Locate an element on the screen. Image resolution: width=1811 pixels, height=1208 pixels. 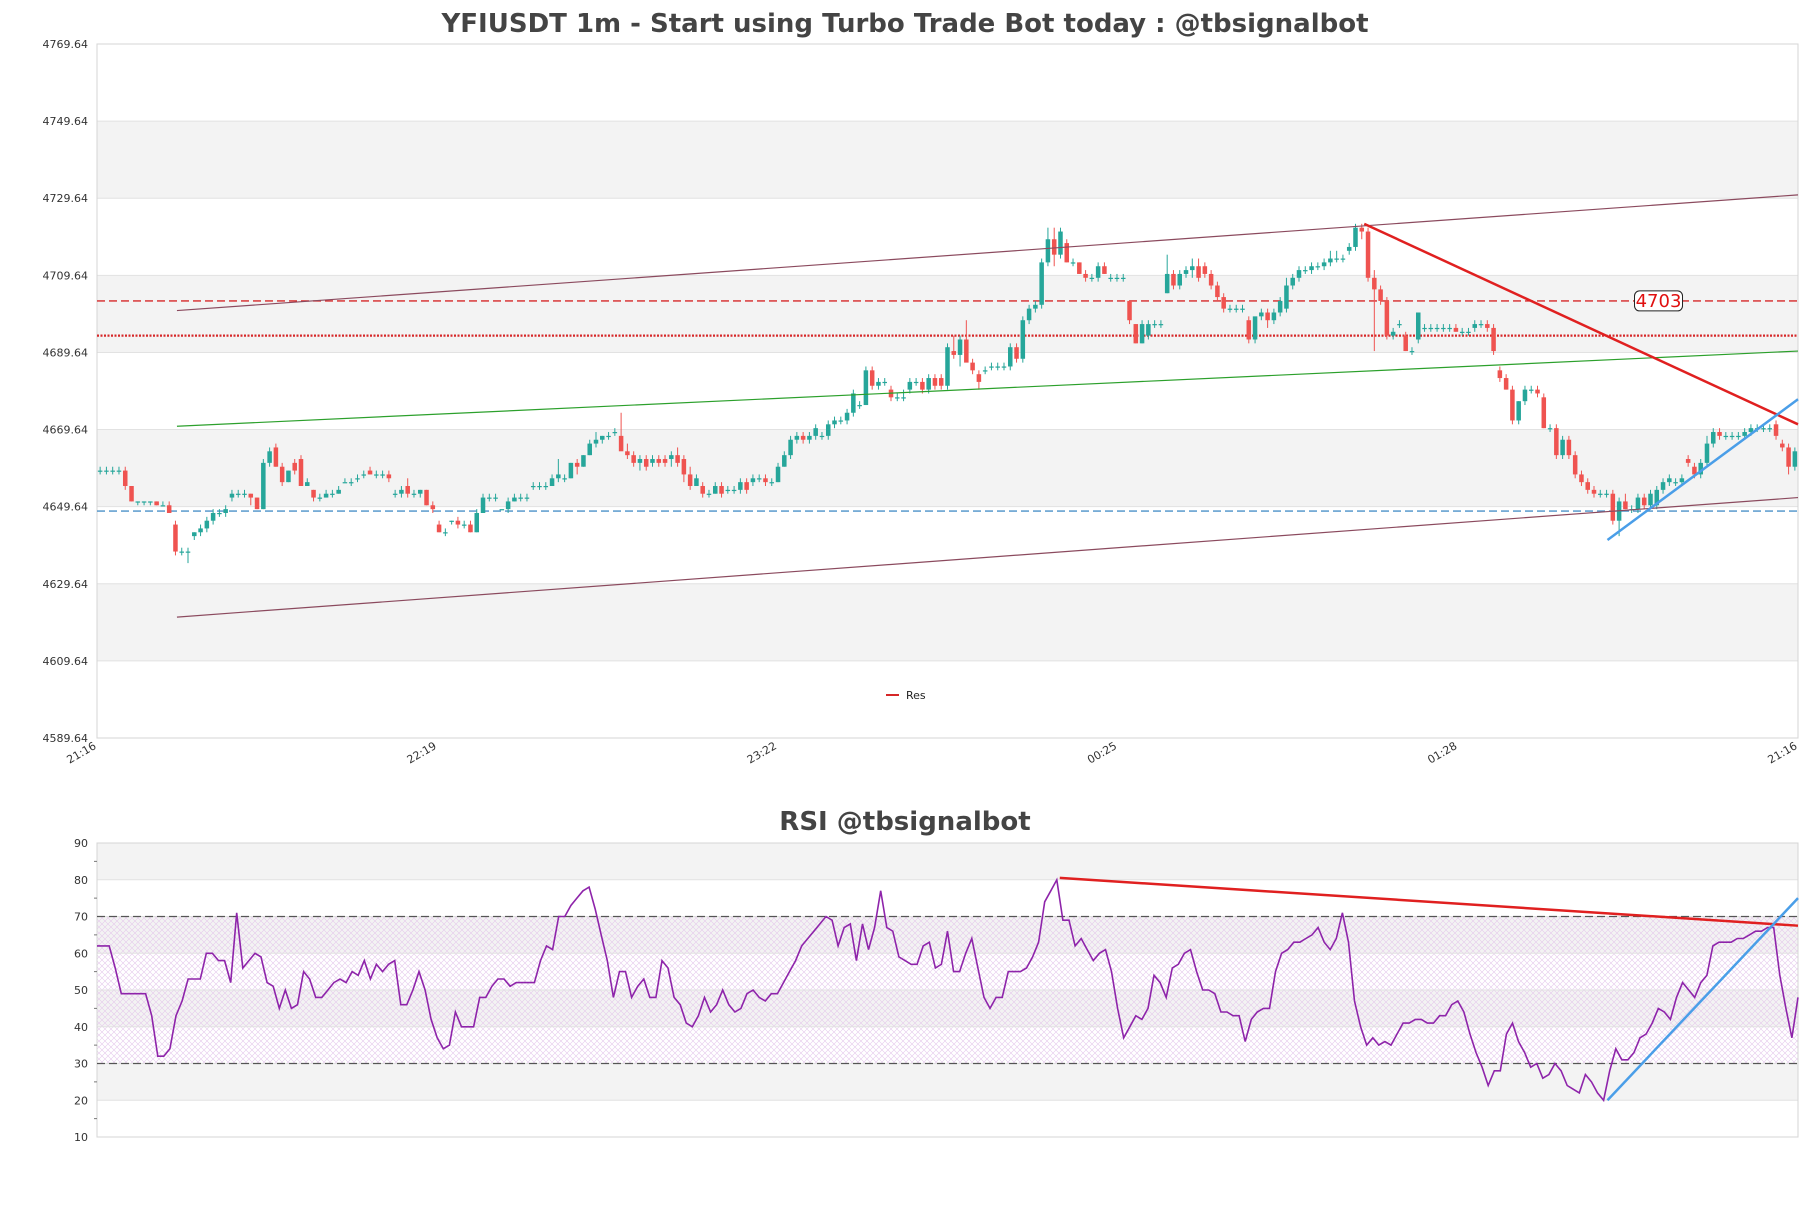
x-tick-label: 22:19 is located at coordinates (422, 752).